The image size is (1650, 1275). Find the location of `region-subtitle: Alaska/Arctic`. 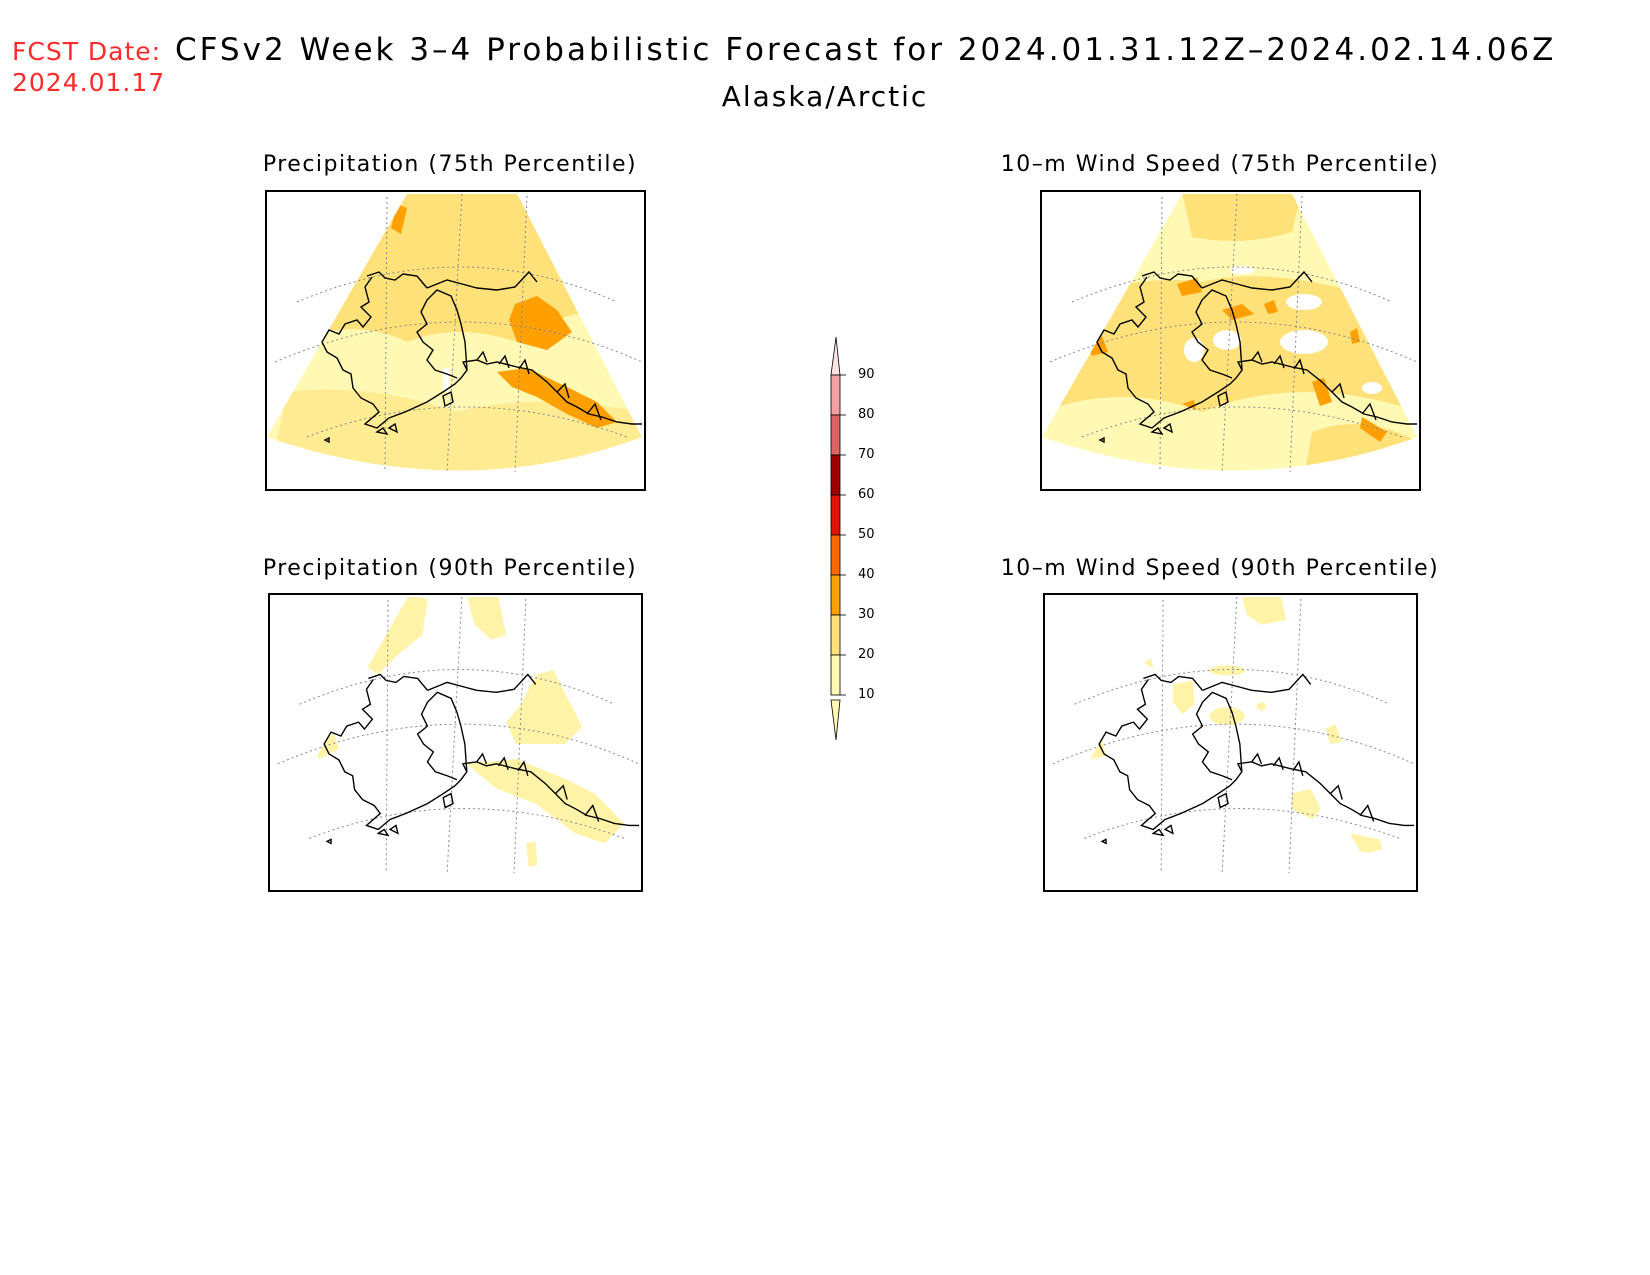

region-subtitle: Alaska/Arctic is located at coordinates (825, 96).